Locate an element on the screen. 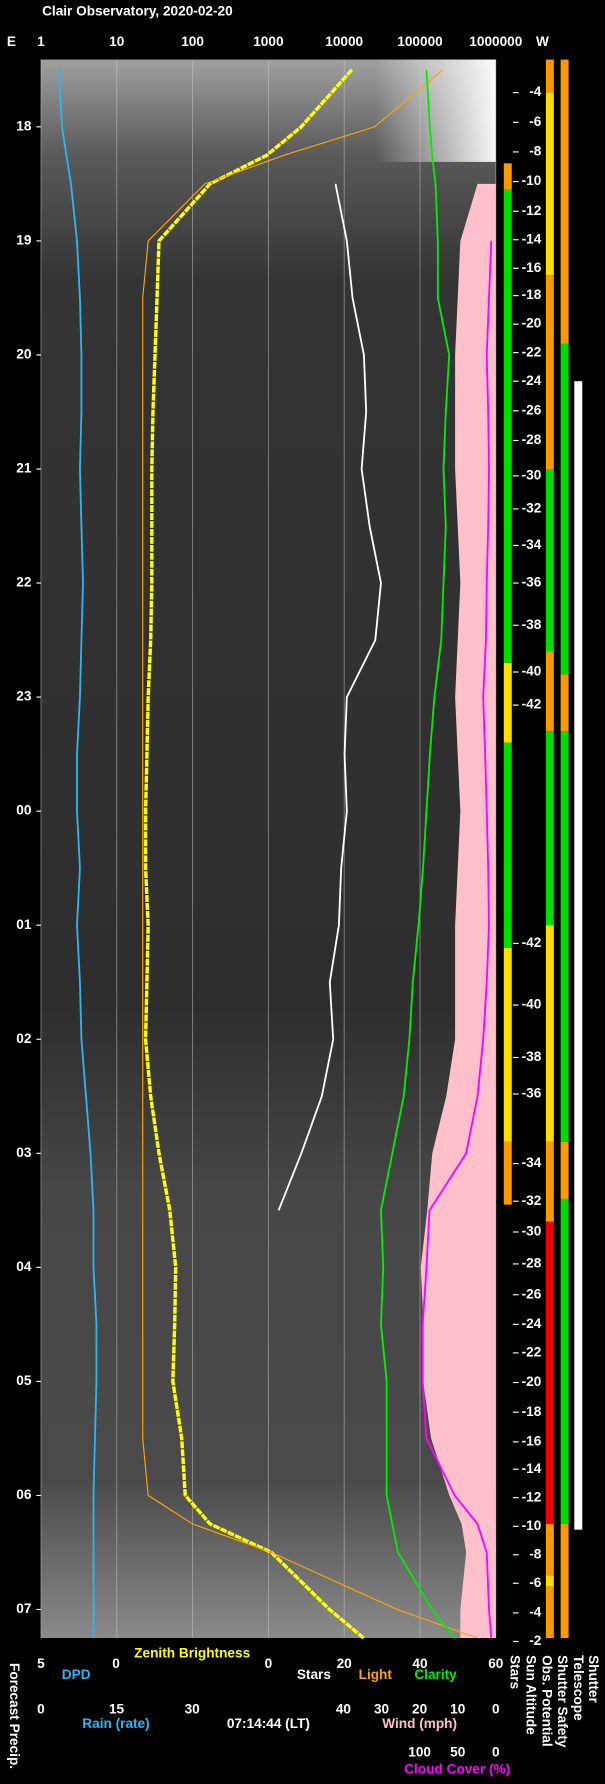 The height and width of the screenshot is (1784, 605). series-label: DPD is located at coordinates (76, 1674).